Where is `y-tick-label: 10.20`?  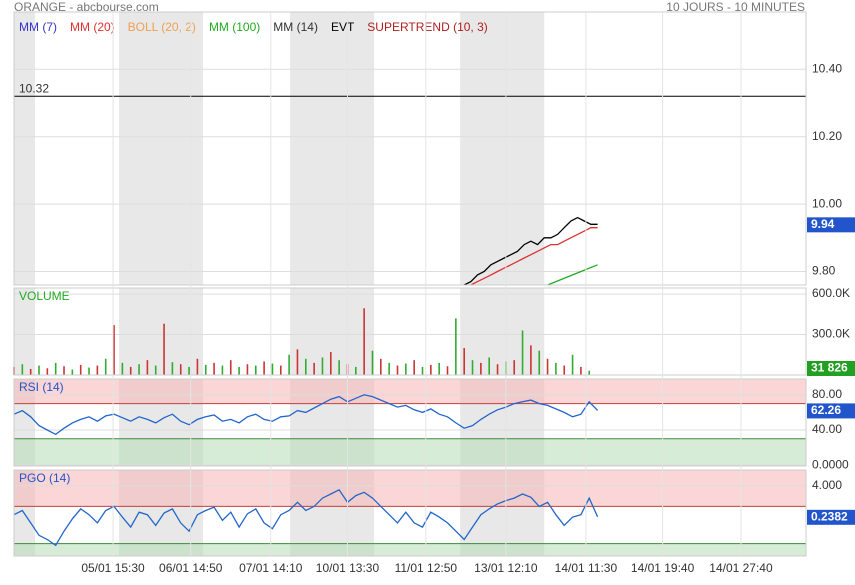 y-tick-label: 10.20 is located at coordinates (827, 136).